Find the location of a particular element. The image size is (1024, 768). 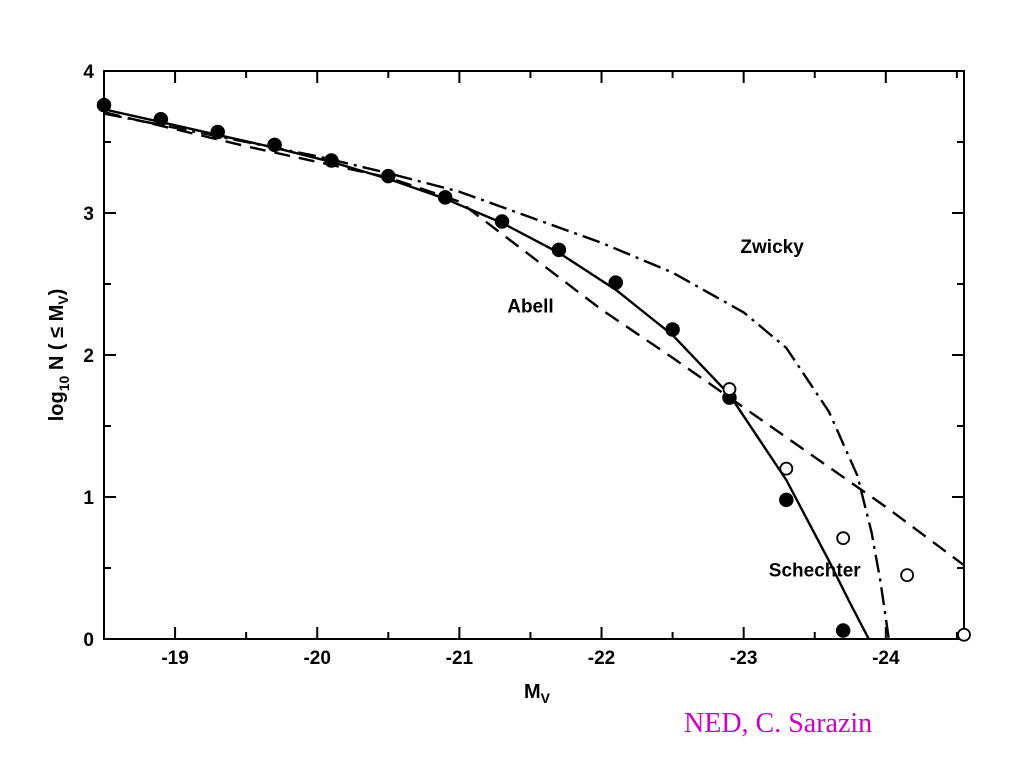

y-axis-title: log10 N ( ≤ MV) is located at coordinates (59, 355).